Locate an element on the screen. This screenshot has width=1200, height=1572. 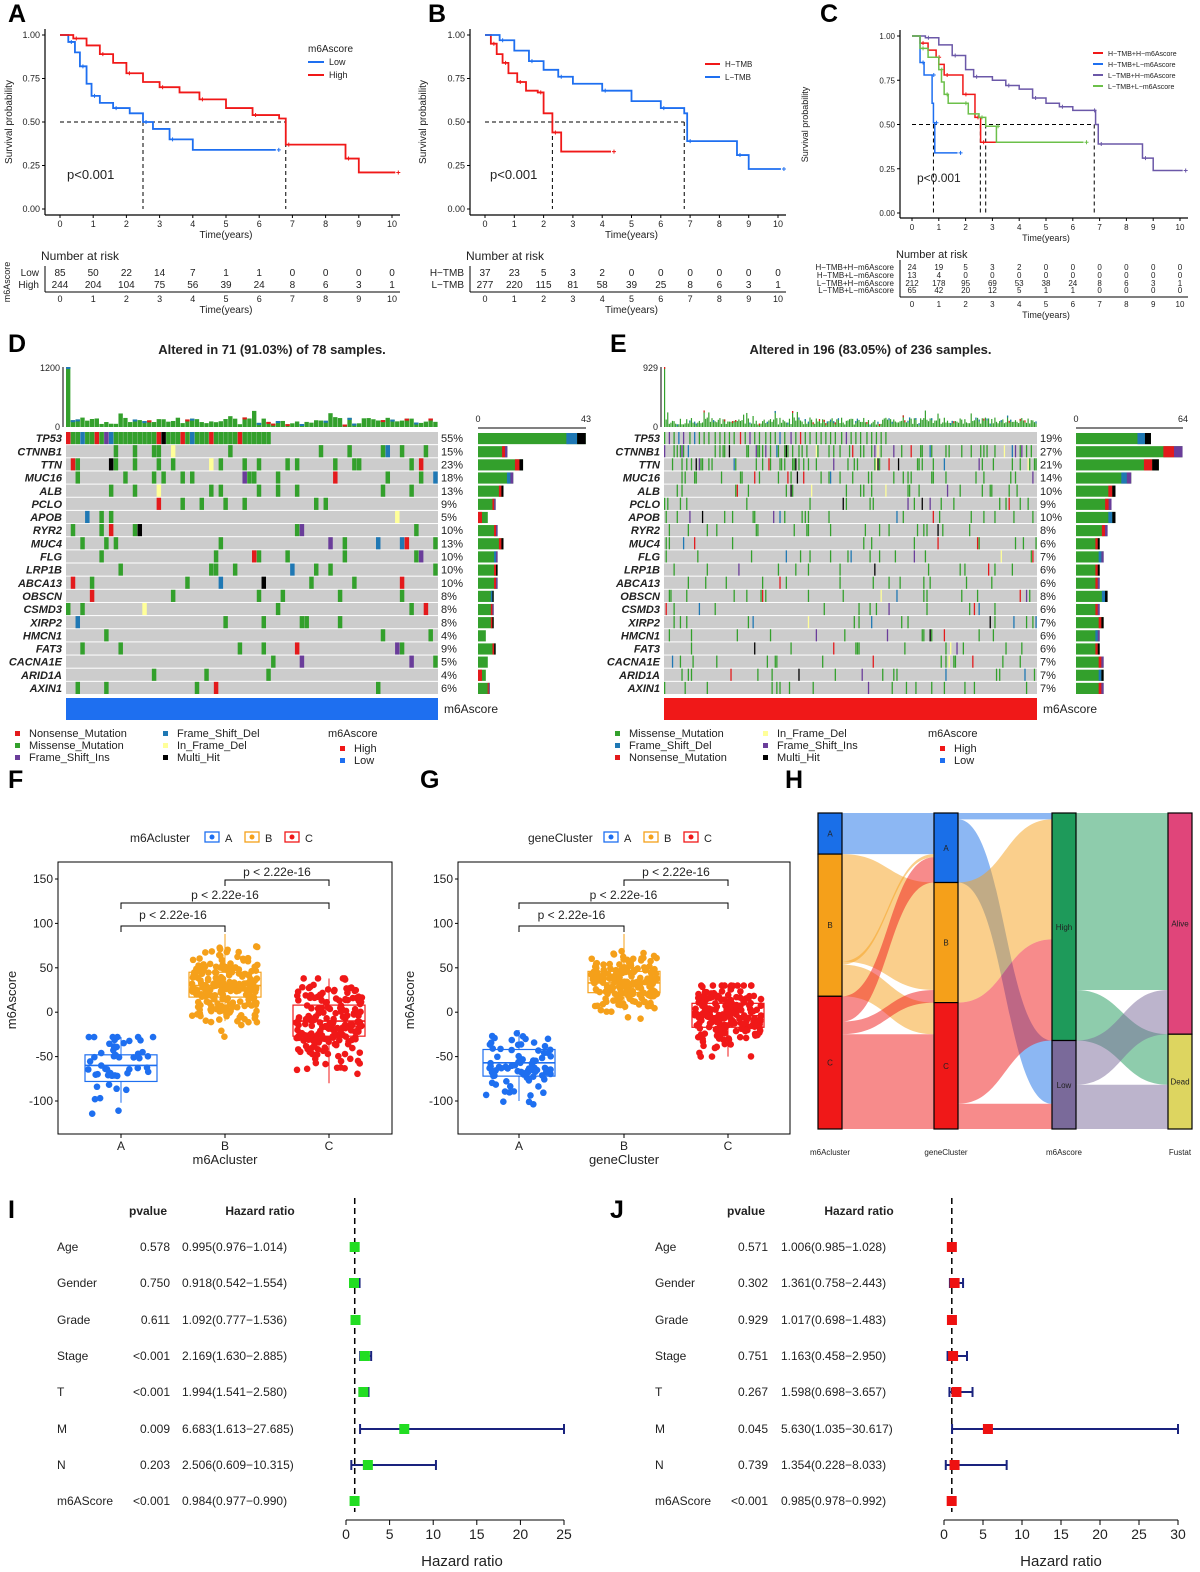
hazard-ratio-text: 0.984(0.977−0.990) is located at coordinates (234, 1501).